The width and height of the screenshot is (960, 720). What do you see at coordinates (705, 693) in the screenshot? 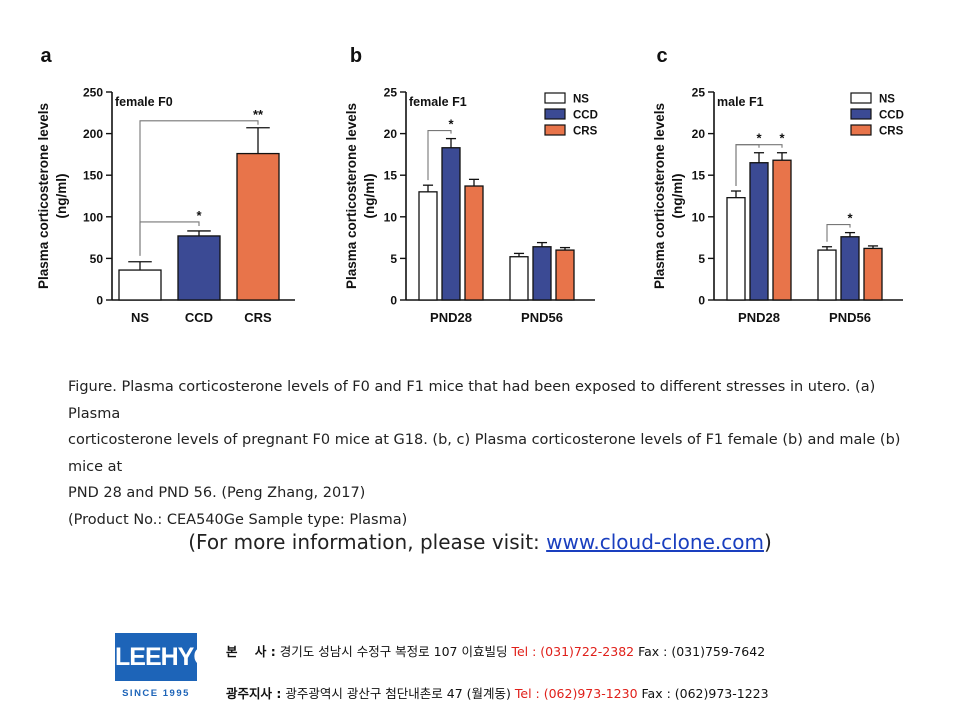
I see `branch-fax: Fax : (062)973-1223` at bounding box center [705, 693].